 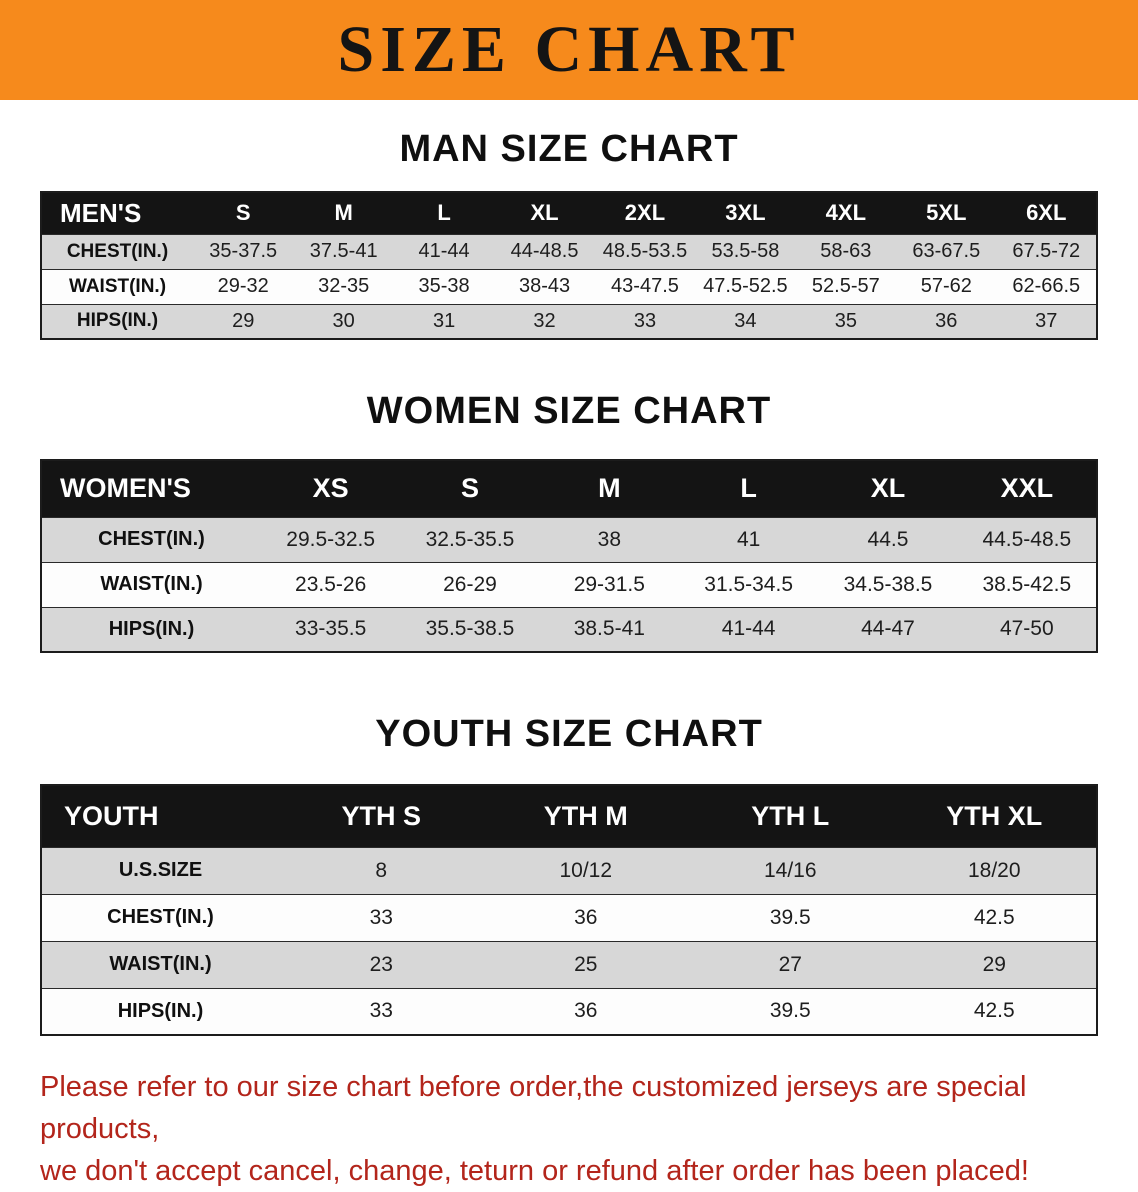 I want to click on value-cell: 52.5-57, so click(x=846, y=286).